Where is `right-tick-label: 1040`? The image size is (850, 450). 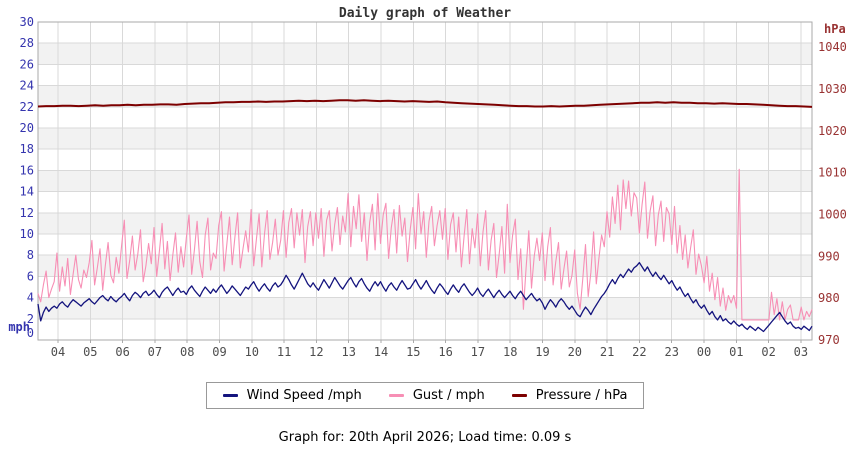 right-tick-label: 1040 is located at coordinates (832, 47).